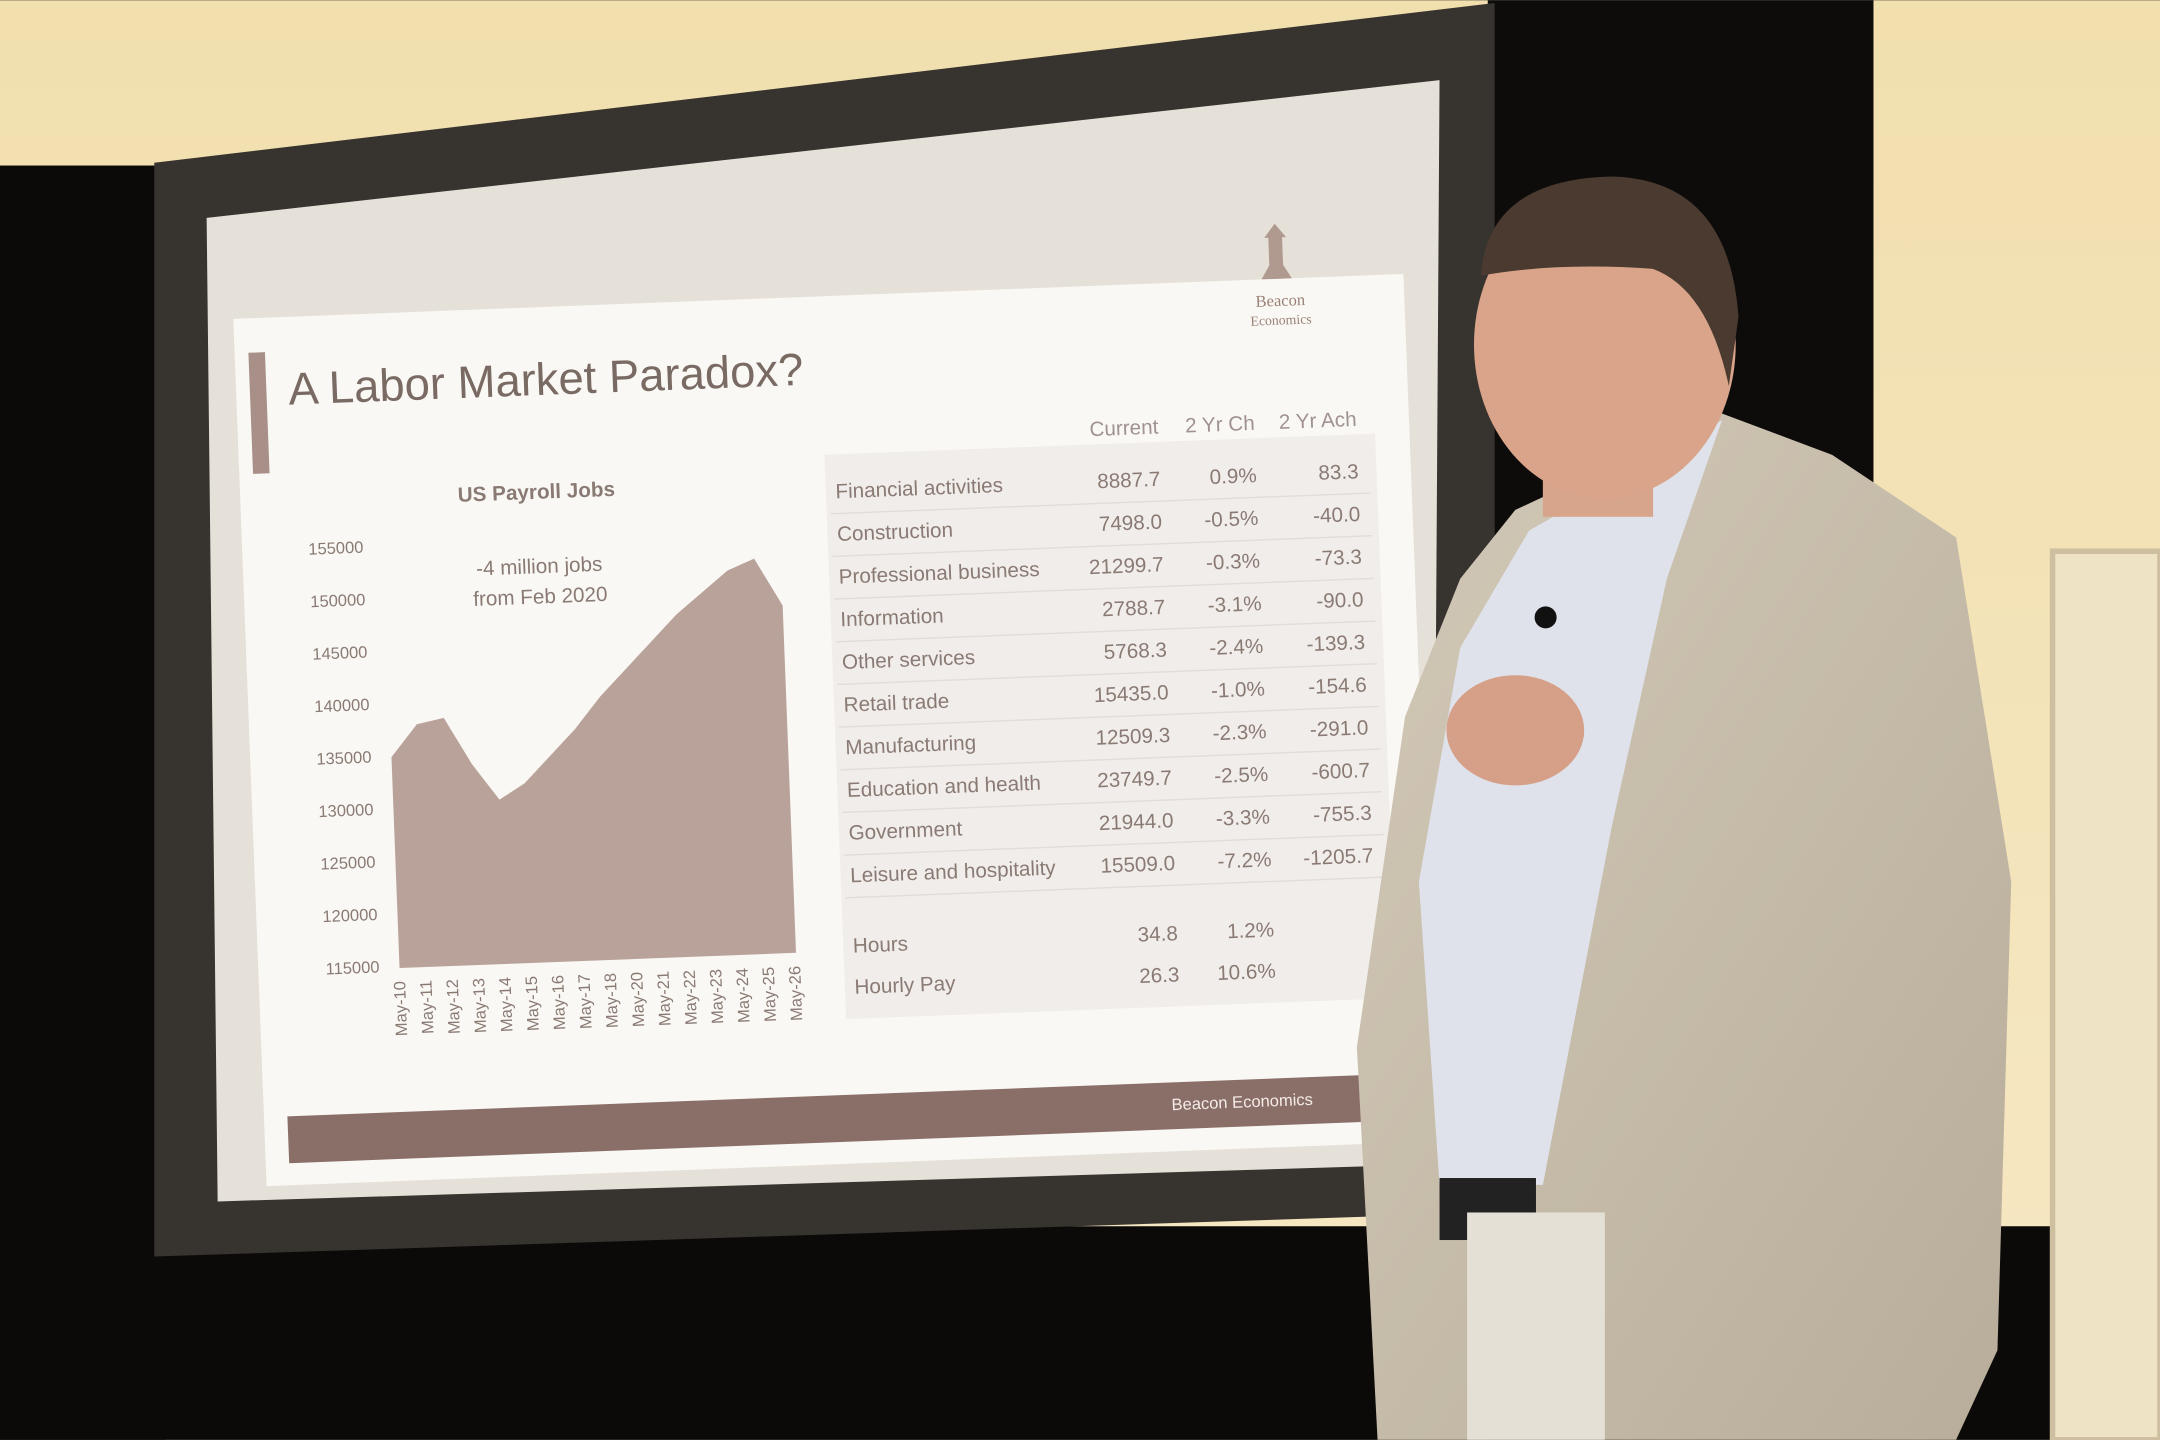 Image resolution: width=2160 pixels, height=1440 pixels. What do you see at coordinates (881, 945) in the screenshot?
I see `row-label: Hours` at bounding box center [881, 945].